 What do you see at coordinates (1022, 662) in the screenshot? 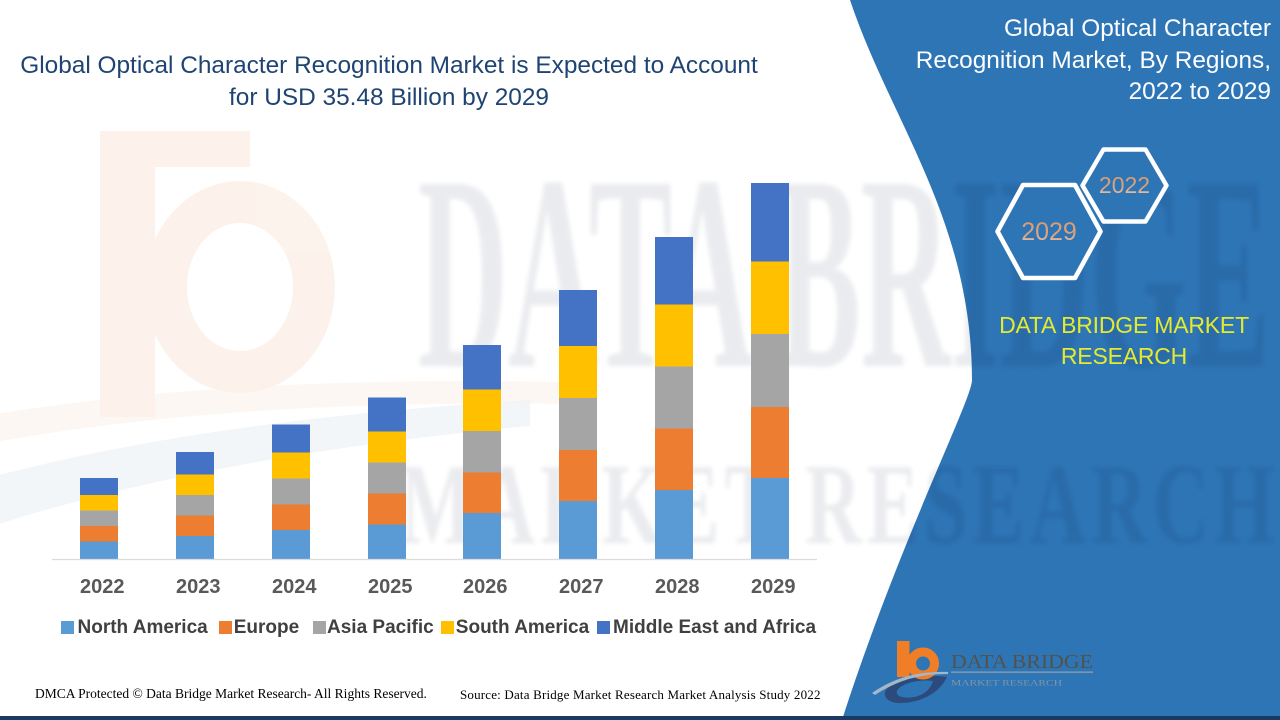
I see `svg-text: DATA BRIDGE` at bounding box center [1022, 662].